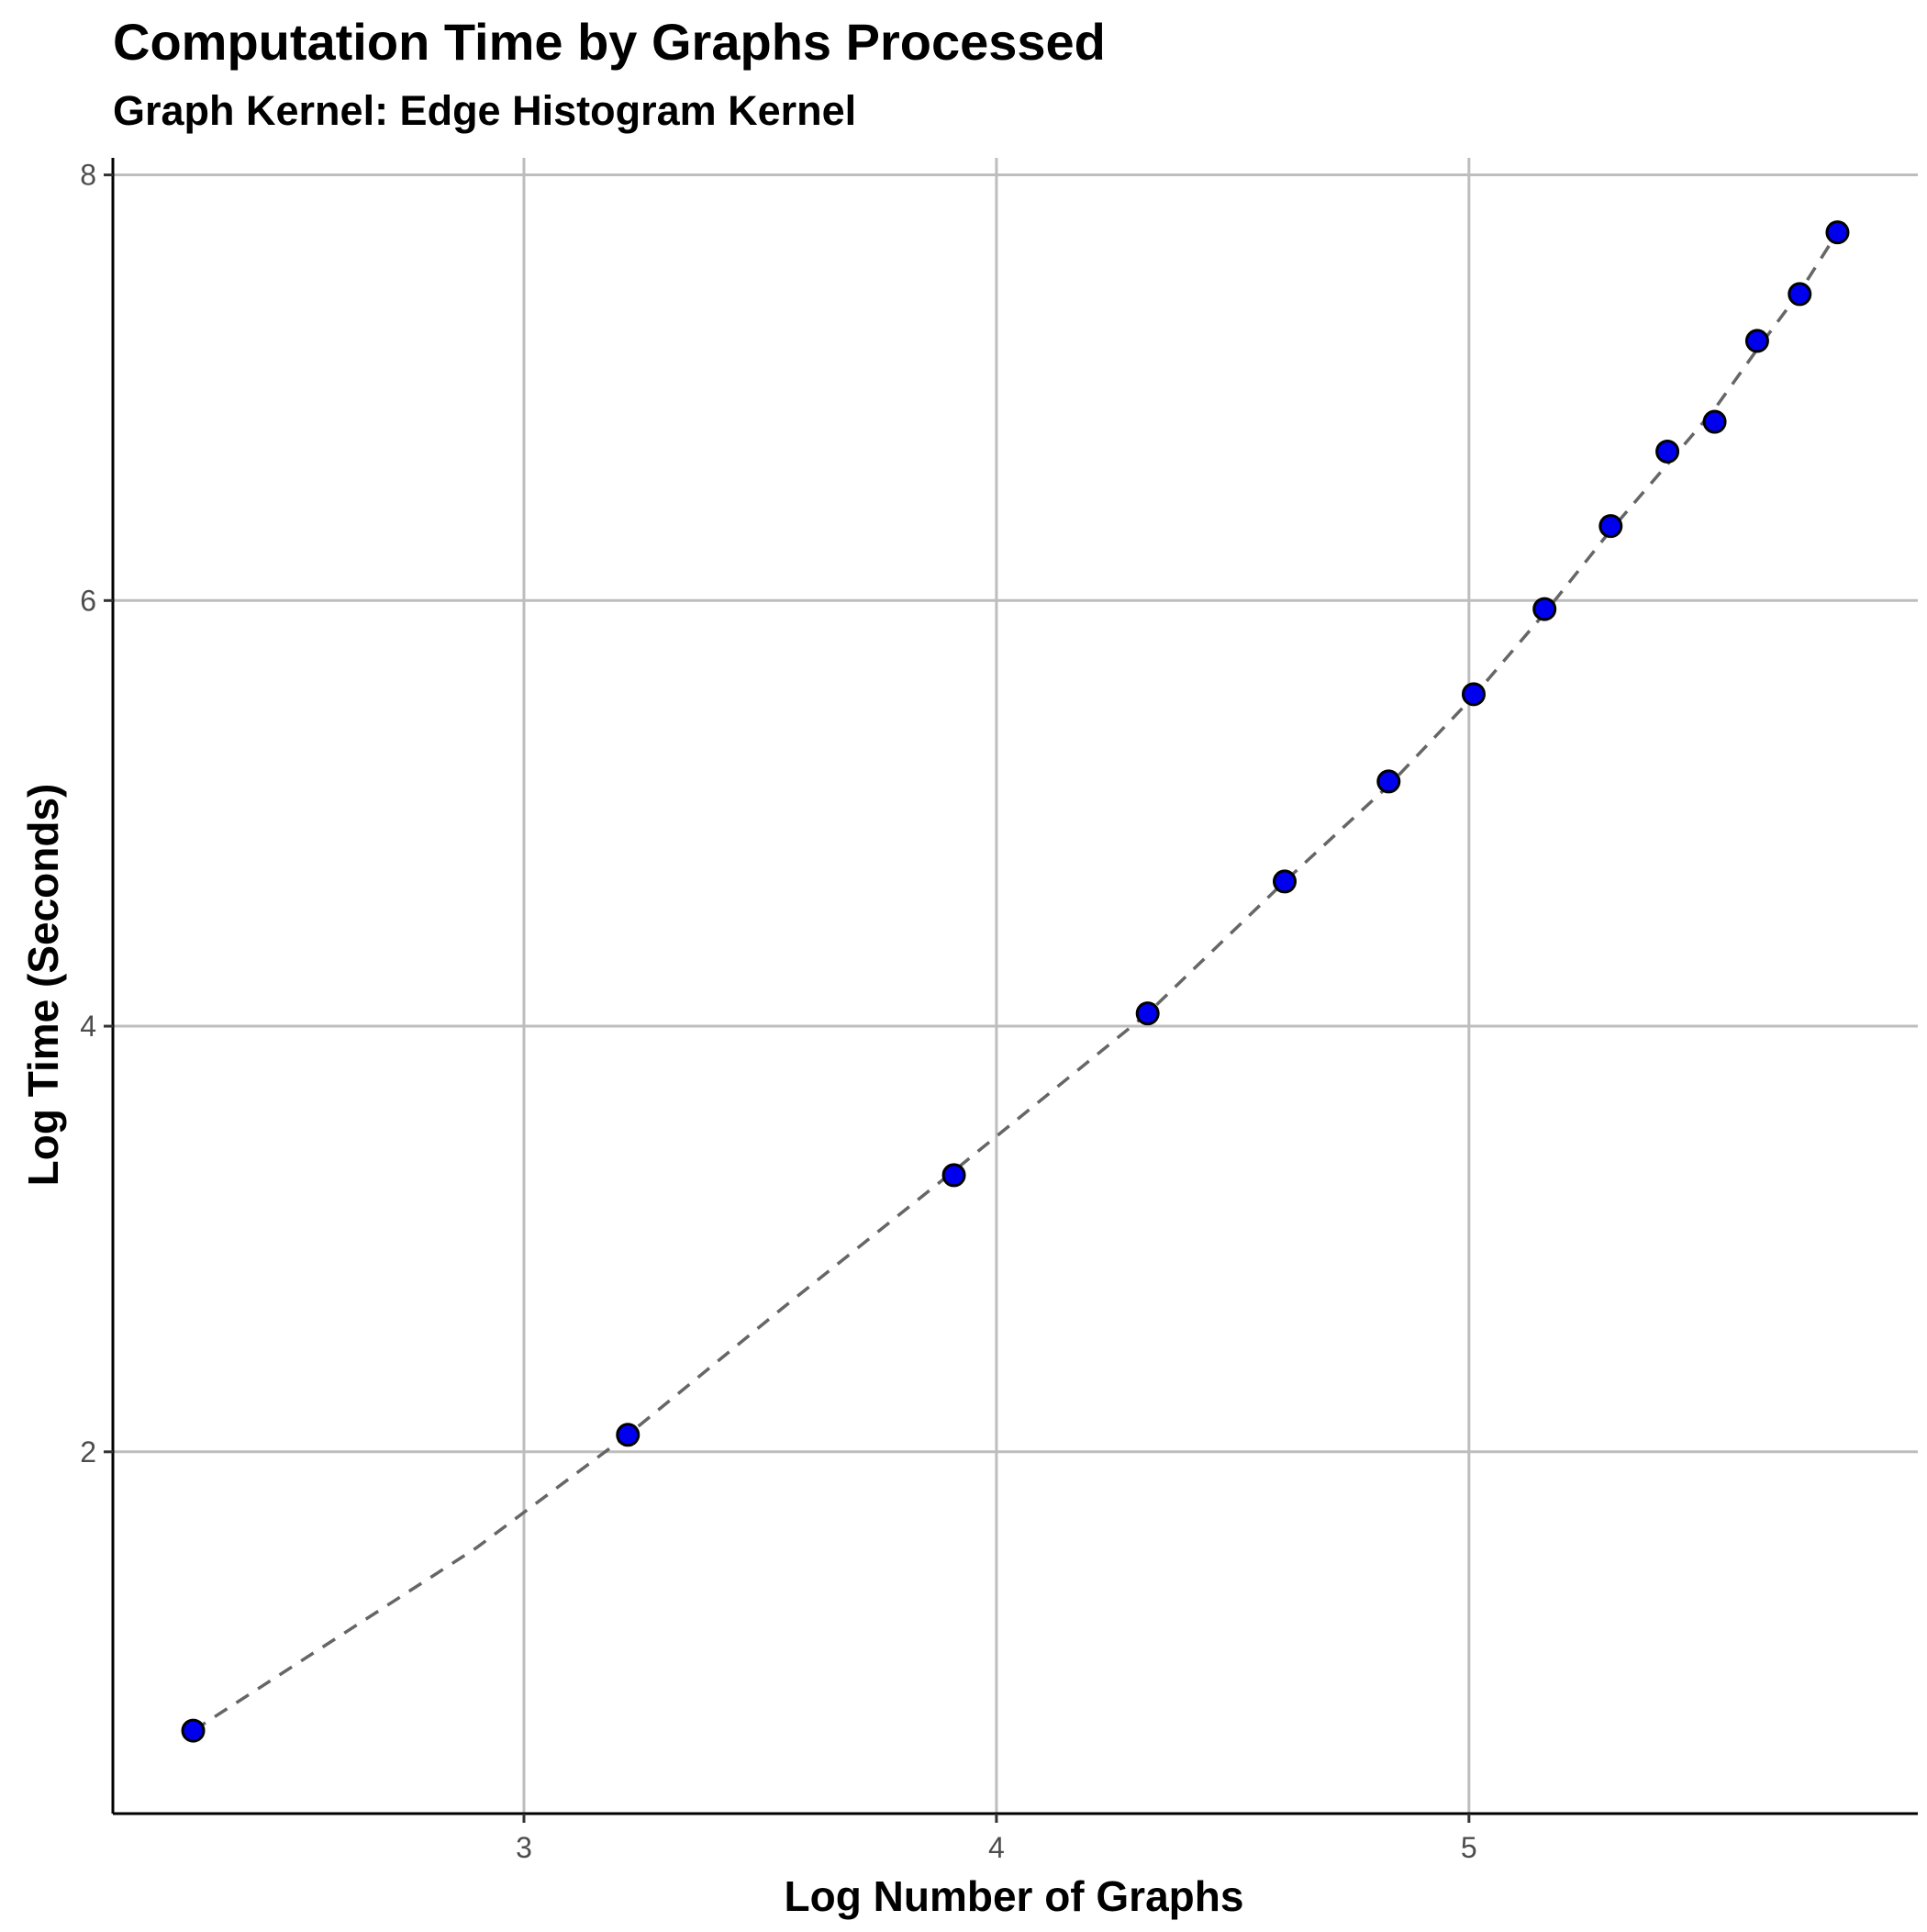 The height and width of the screenshot is (1932, 1927). Describe the element at coordinates (88, 175) in the screenshot. I see `y-tick-label: 8` at that location.